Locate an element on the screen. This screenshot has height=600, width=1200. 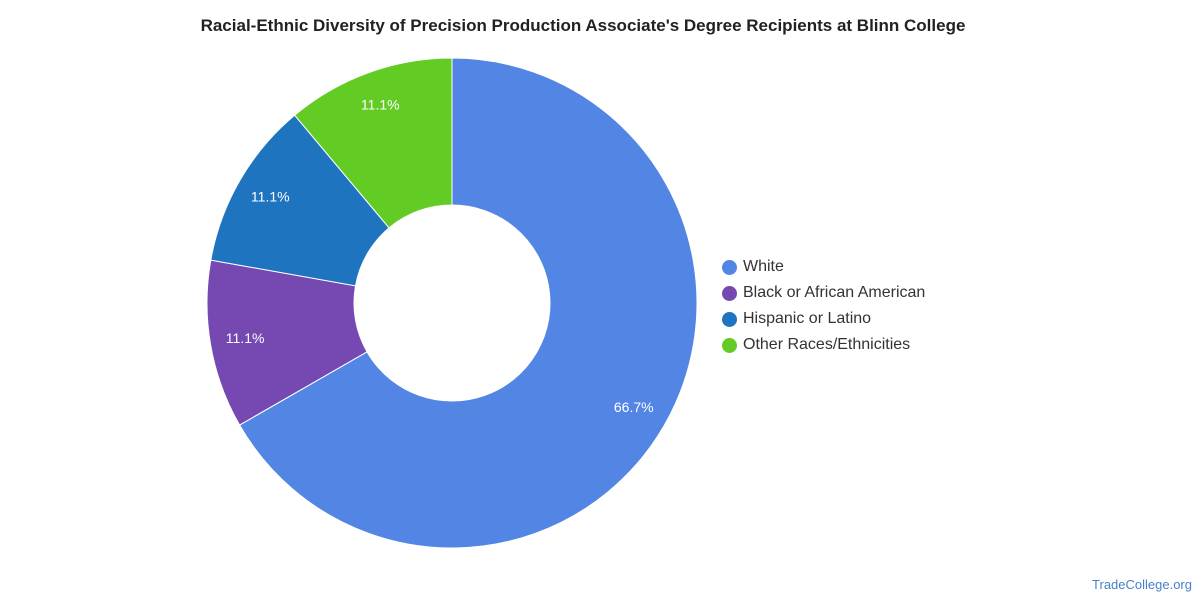
source-credit: TradeCollege.org is located at coordinates (1142, 584).